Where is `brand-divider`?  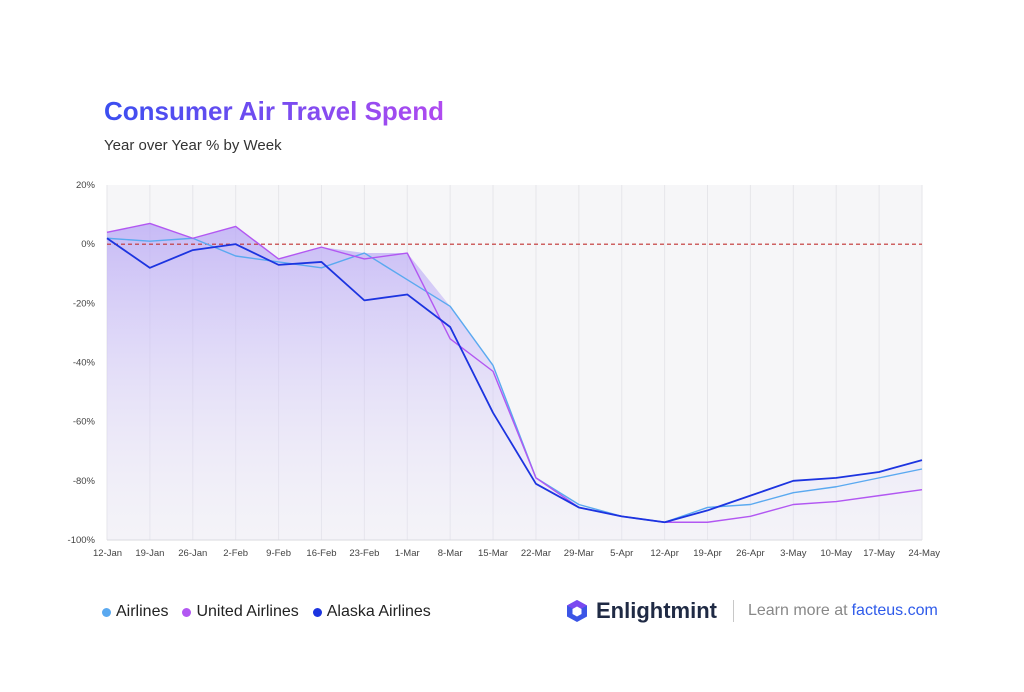
brand-divider is located at coordinates (733, 611).